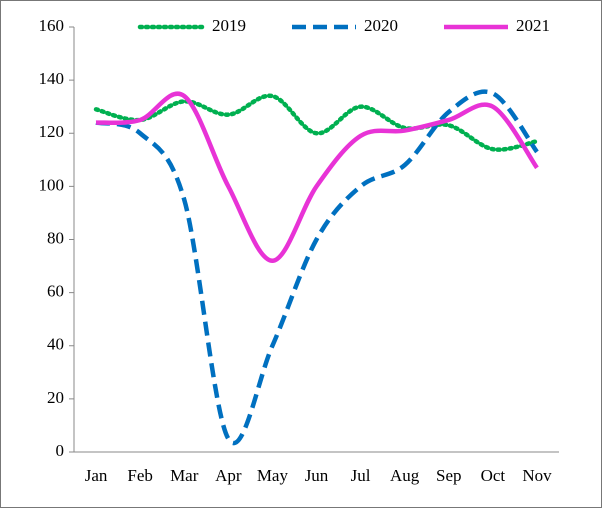  Describe the element at coordinates (140, 475) in the screenshot. I see `x-tick-label: Feb` at that location.